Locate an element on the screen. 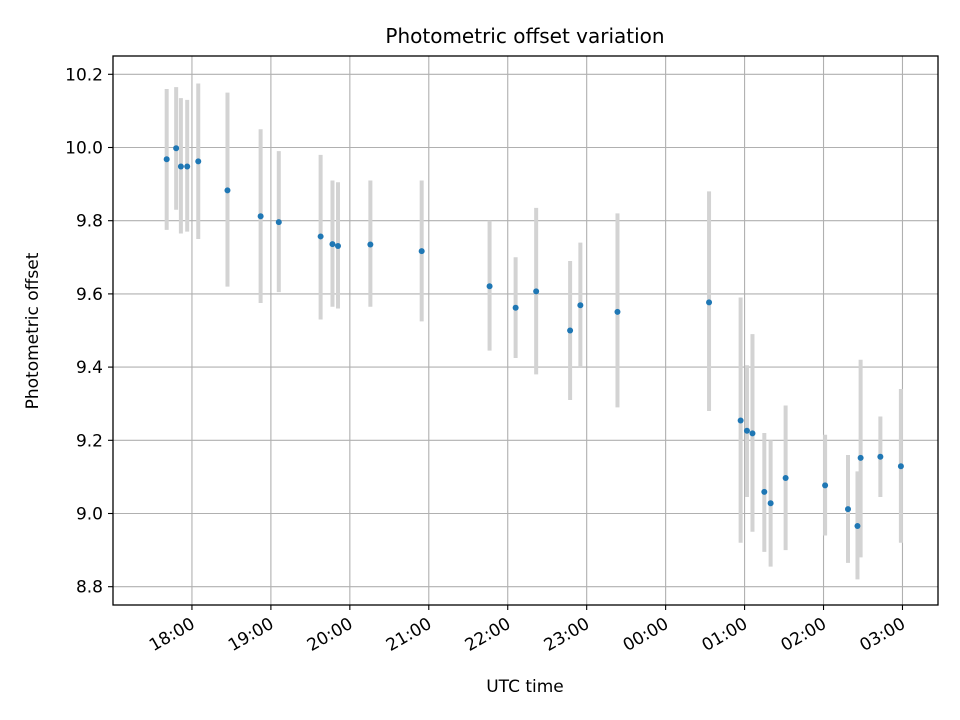 Image resolution: width=960 pixels, height=720 pixels. y-axis-label: Photometric offset is located at coordinates (33, 330).